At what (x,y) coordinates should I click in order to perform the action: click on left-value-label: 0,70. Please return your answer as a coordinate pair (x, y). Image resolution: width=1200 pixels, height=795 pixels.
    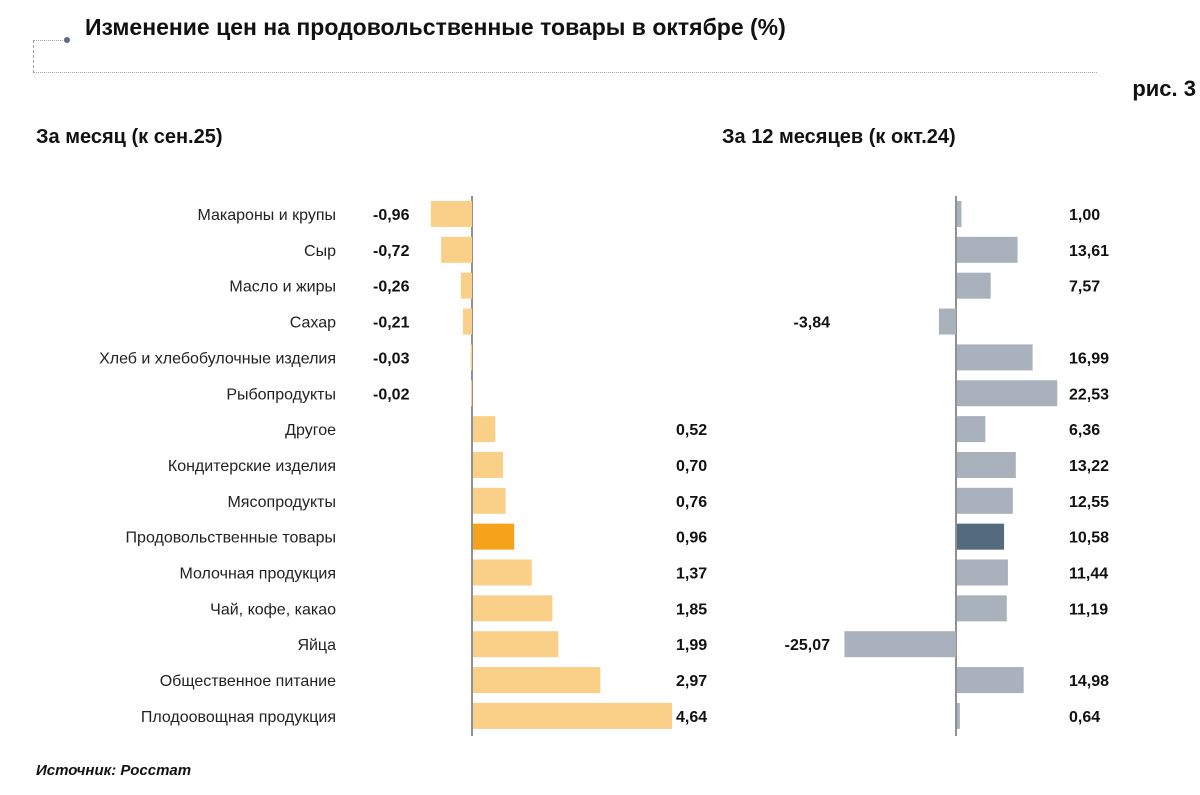
    Looking at the image, I should click on (691, 466).